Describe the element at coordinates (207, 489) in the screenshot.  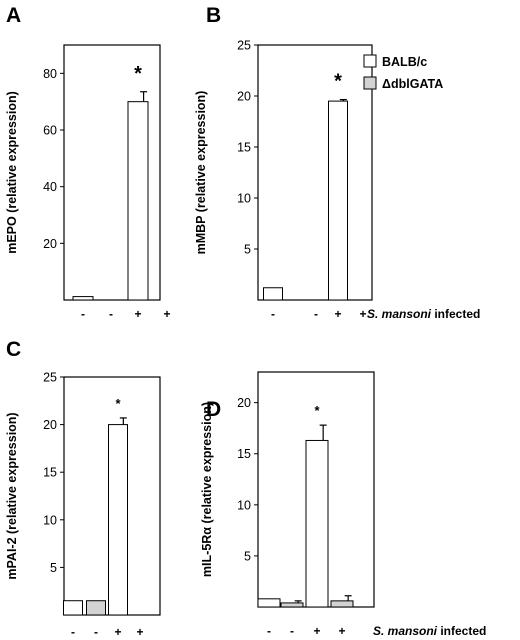
I see `y-axis-label: mIL-5Rα (relative expression)` at that location.